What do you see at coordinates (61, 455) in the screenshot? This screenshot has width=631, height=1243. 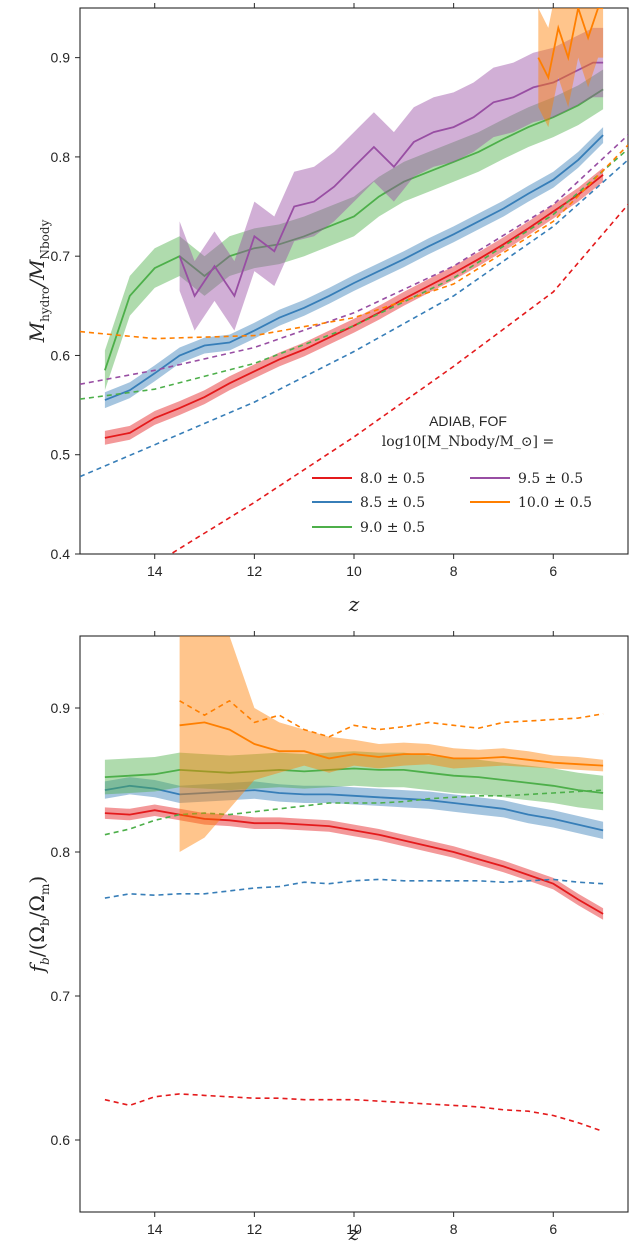 I see `y-tick-label: 0.5` at bounding box center [61, 455].